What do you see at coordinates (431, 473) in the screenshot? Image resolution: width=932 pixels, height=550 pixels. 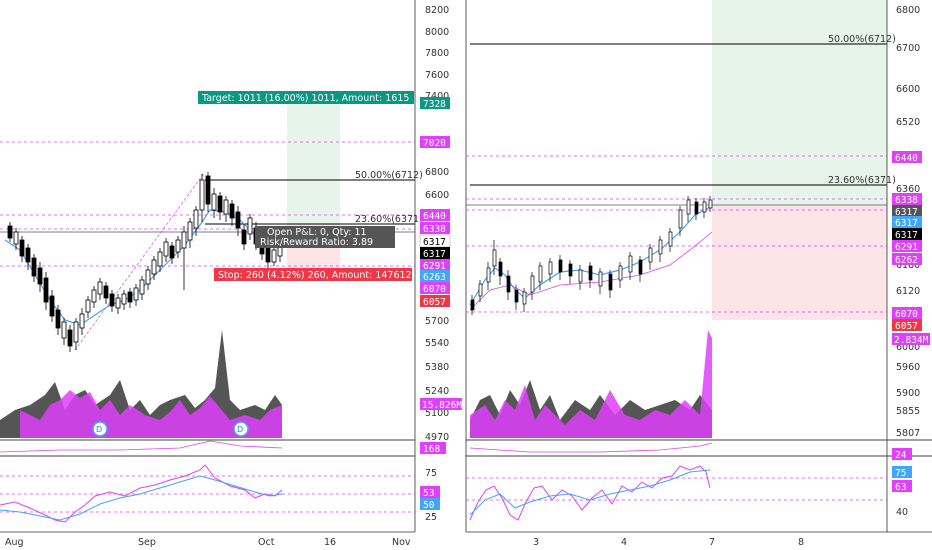 I see `left-rsi-axis-label: 75` at bounding box center [431, 473].